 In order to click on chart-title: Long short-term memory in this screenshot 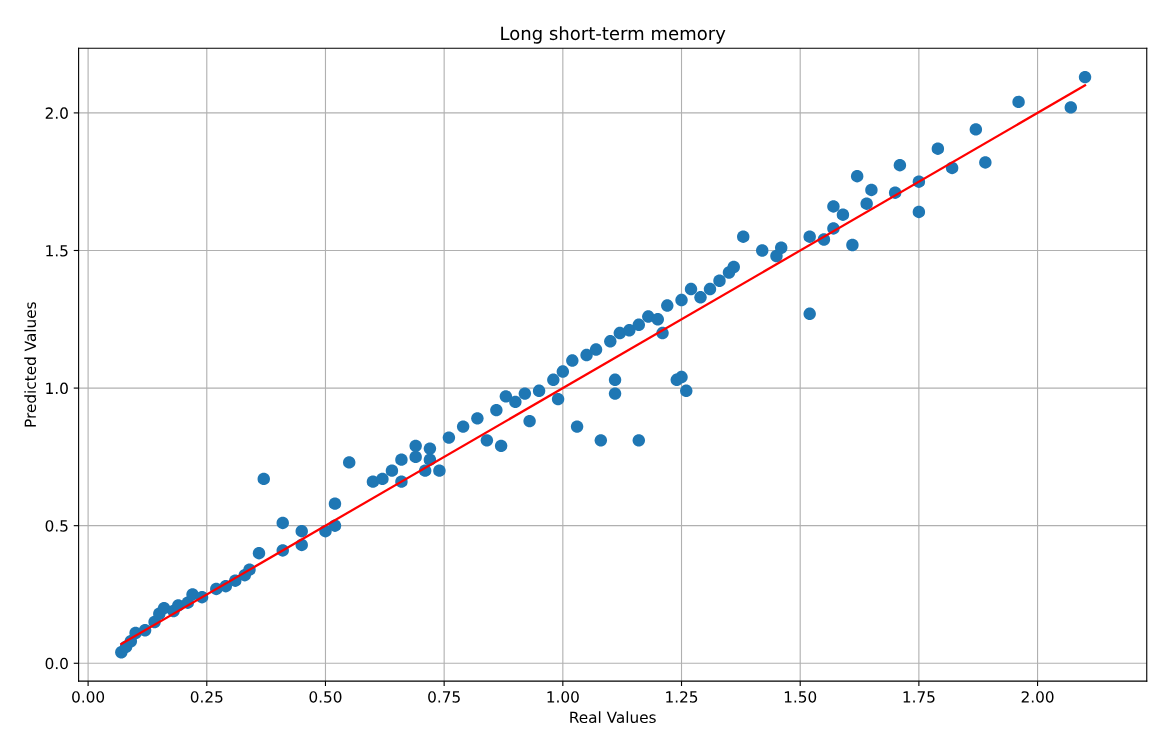, I will do `click(613, 35)`.